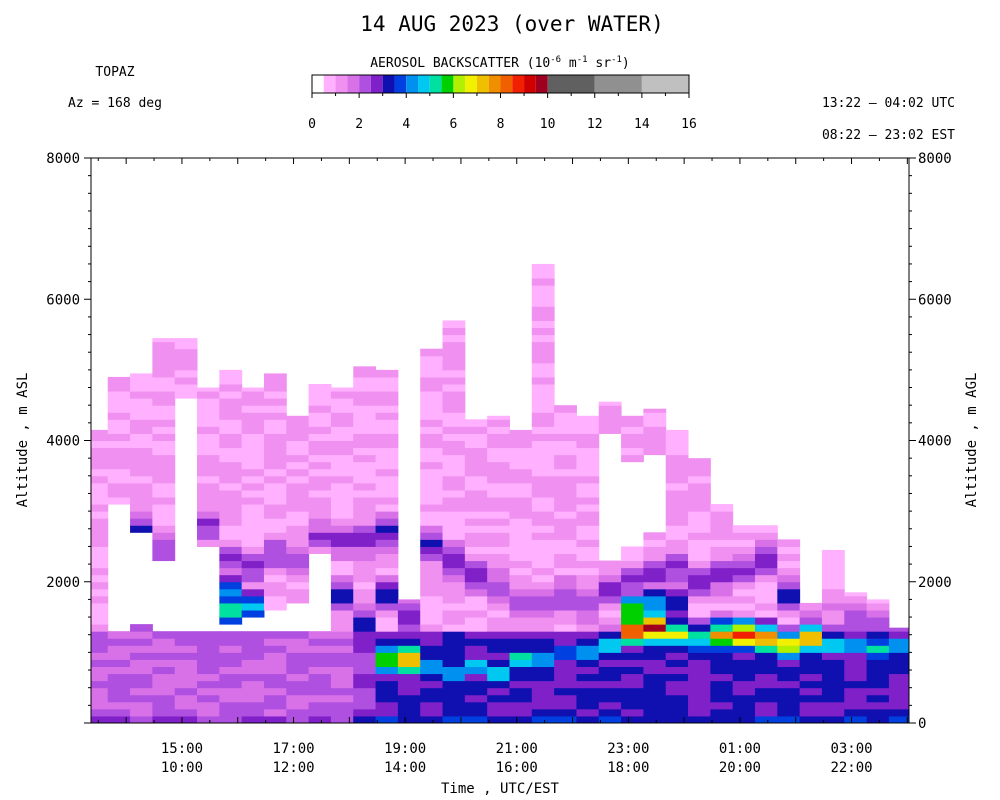 This screenshot has height=800, width=1000. Describe the element at coordinates (63, 583) in the screenshot. I see `y-left-tick-label: 2000` at that location.